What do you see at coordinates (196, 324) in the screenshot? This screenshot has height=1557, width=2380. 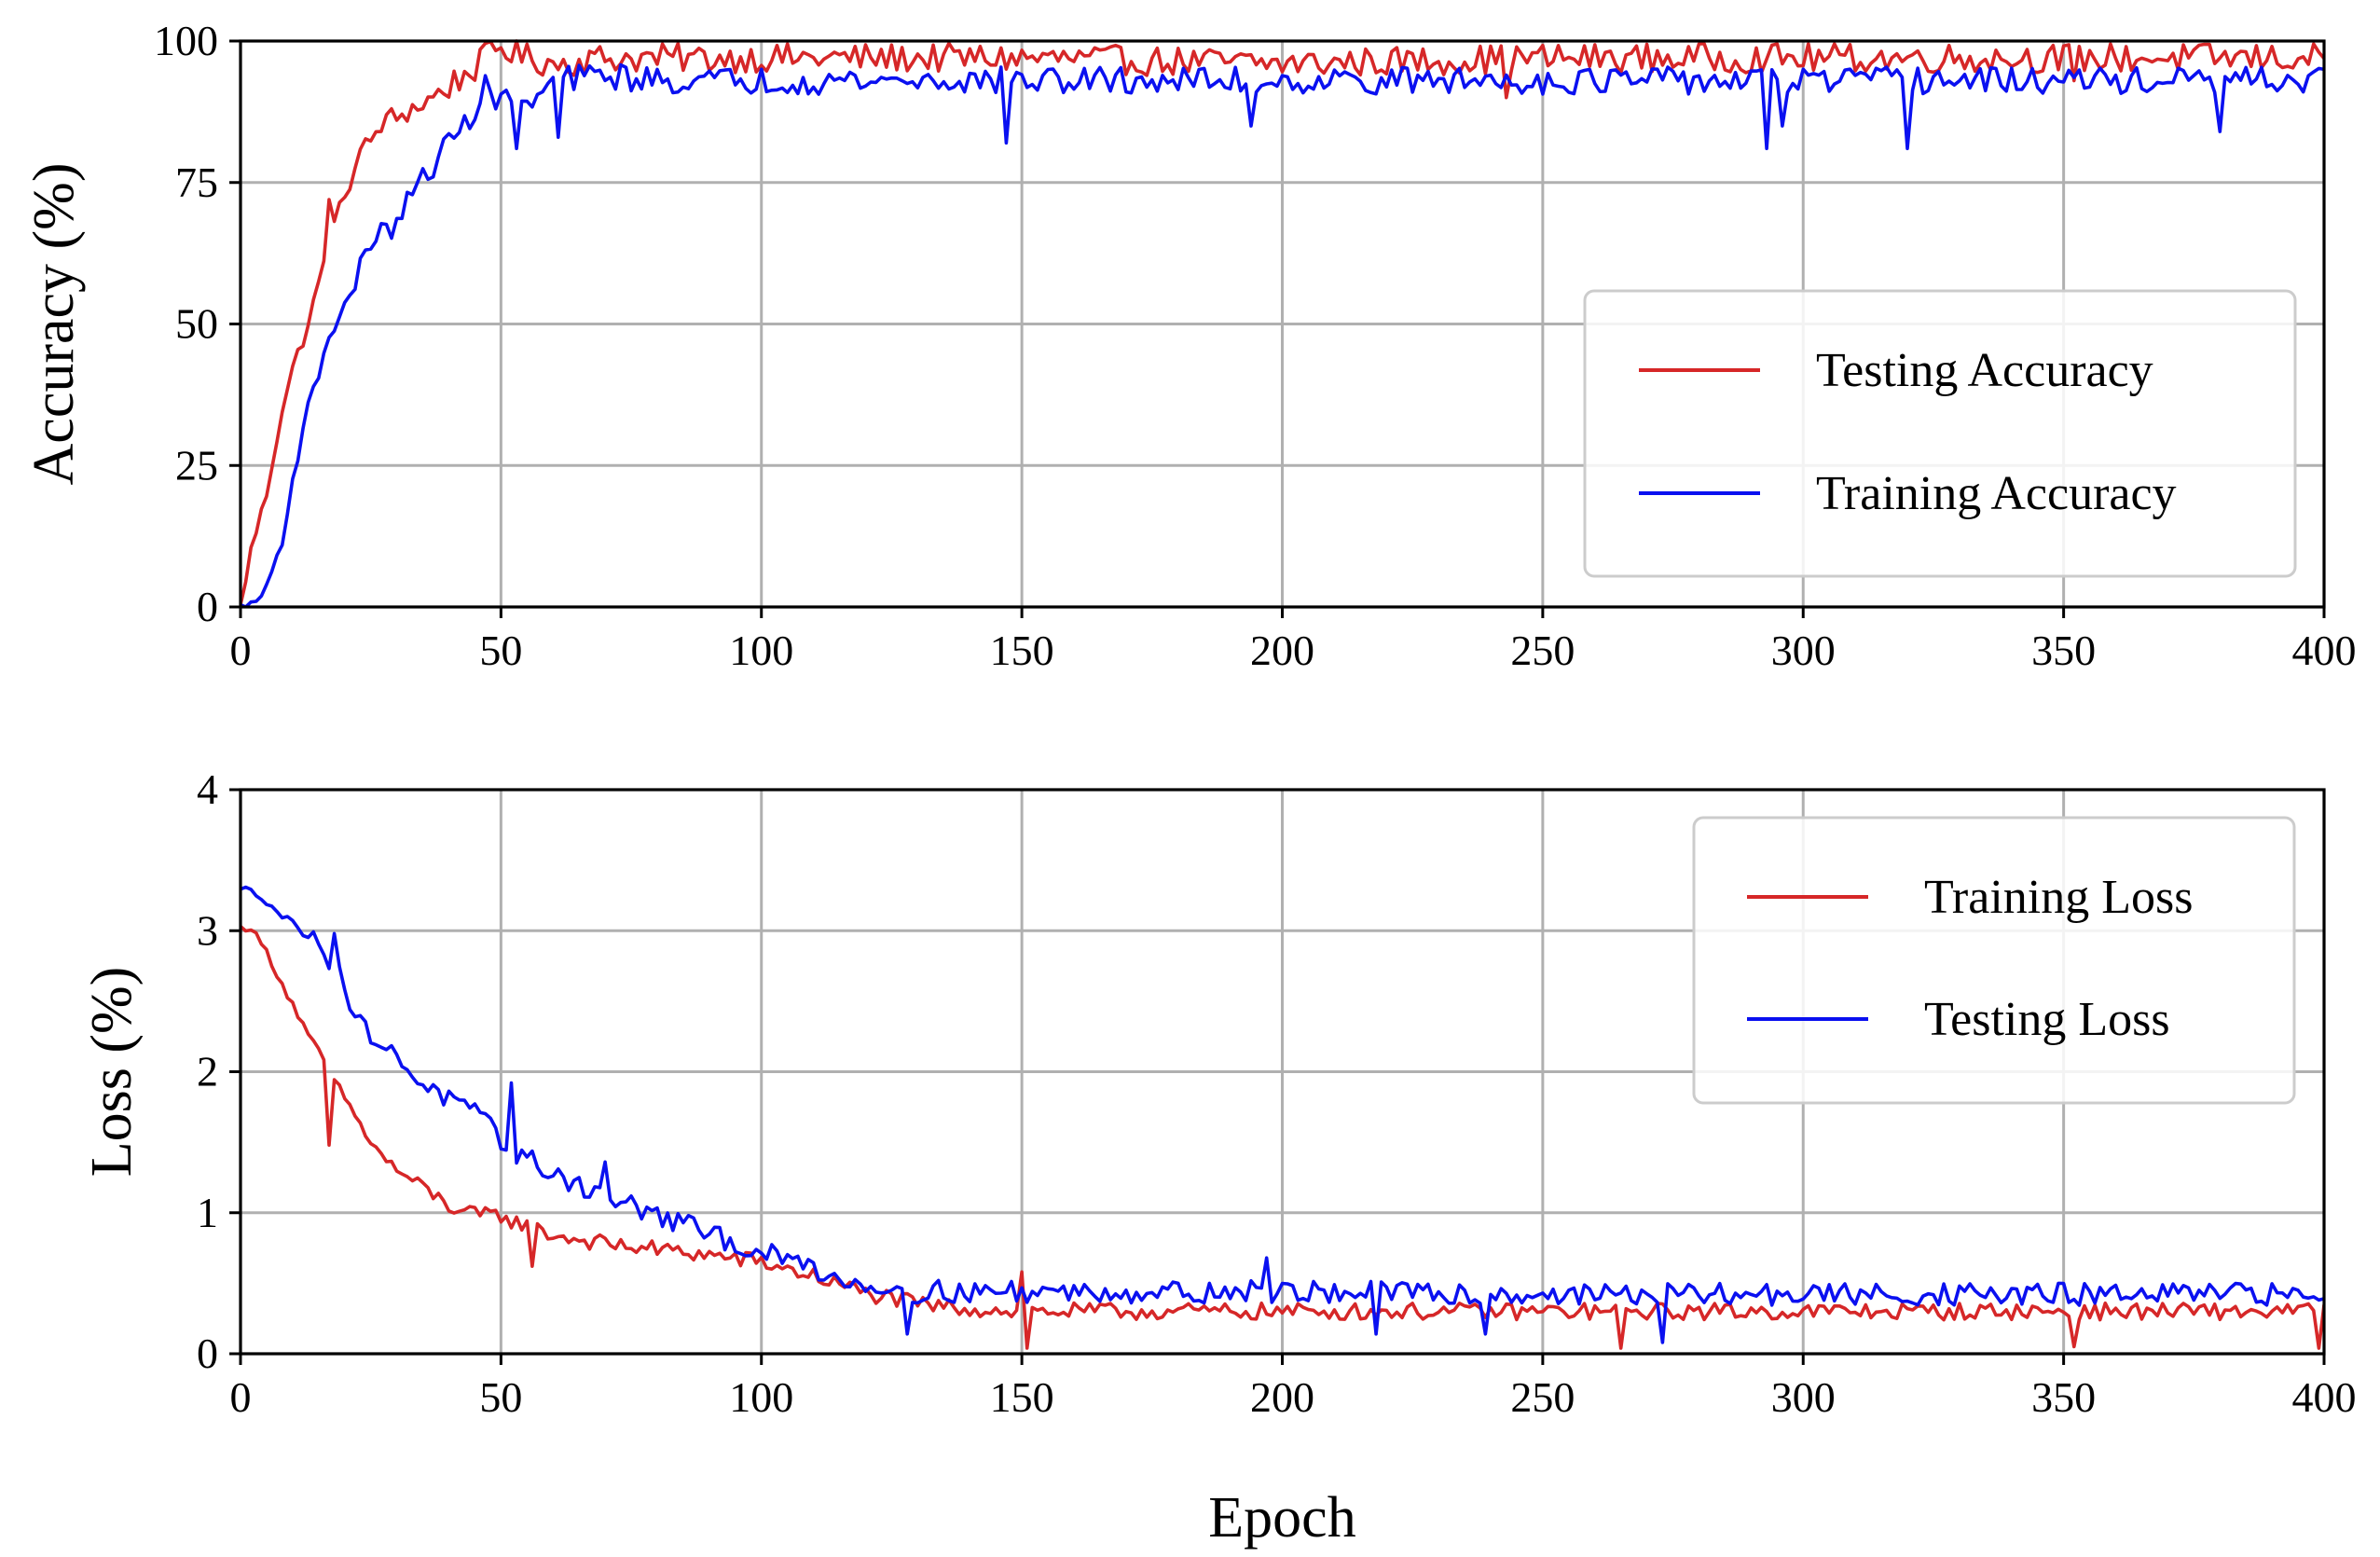 I see `y-tick-label: 50` at bounding box center [196, 324].